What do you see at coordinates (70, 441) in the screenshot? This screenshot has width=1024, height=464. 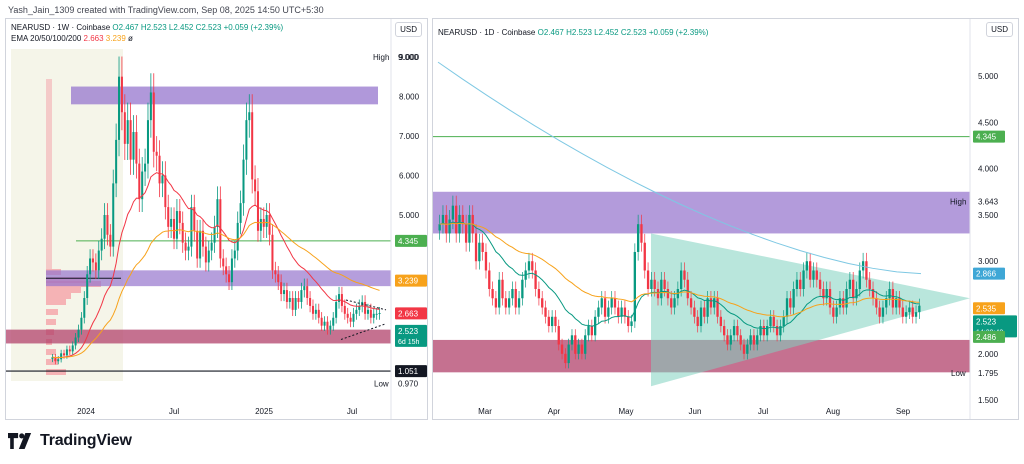 I see `footer-brand: TradingView` at bounding box center [70, 441].